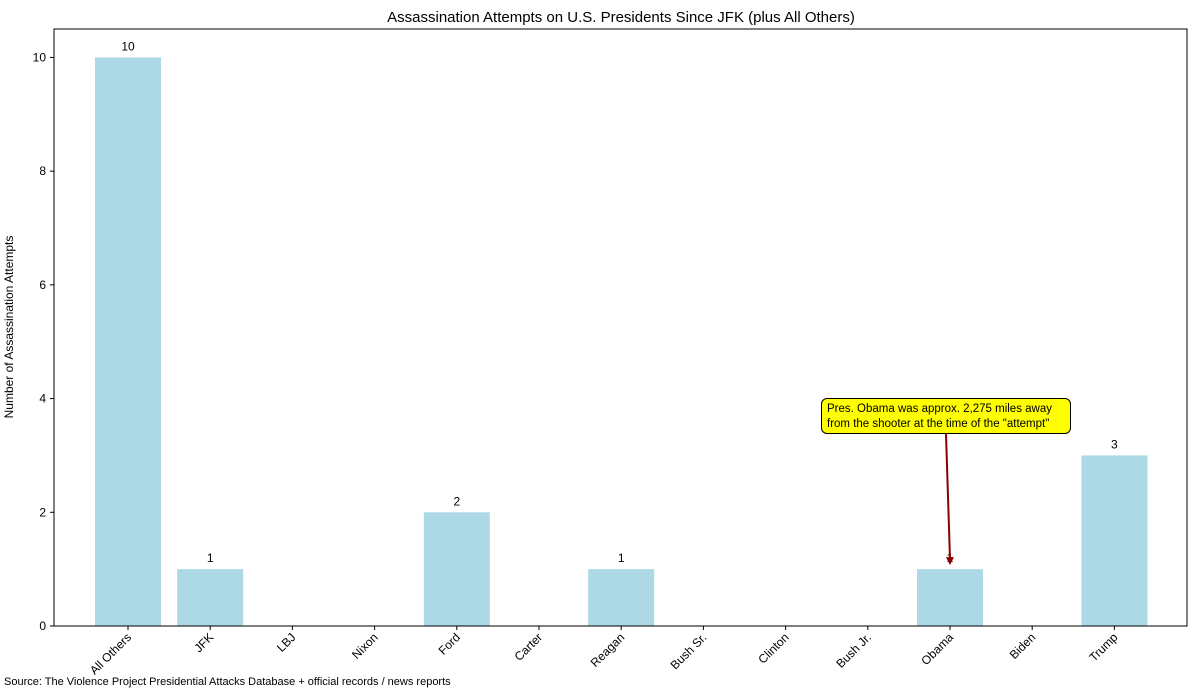 This screenshot has width=1200, height=692. What do you see at coordinates (456, 569) in the screenshot?
I see `bar-ford` at bounding box center [456, 569].